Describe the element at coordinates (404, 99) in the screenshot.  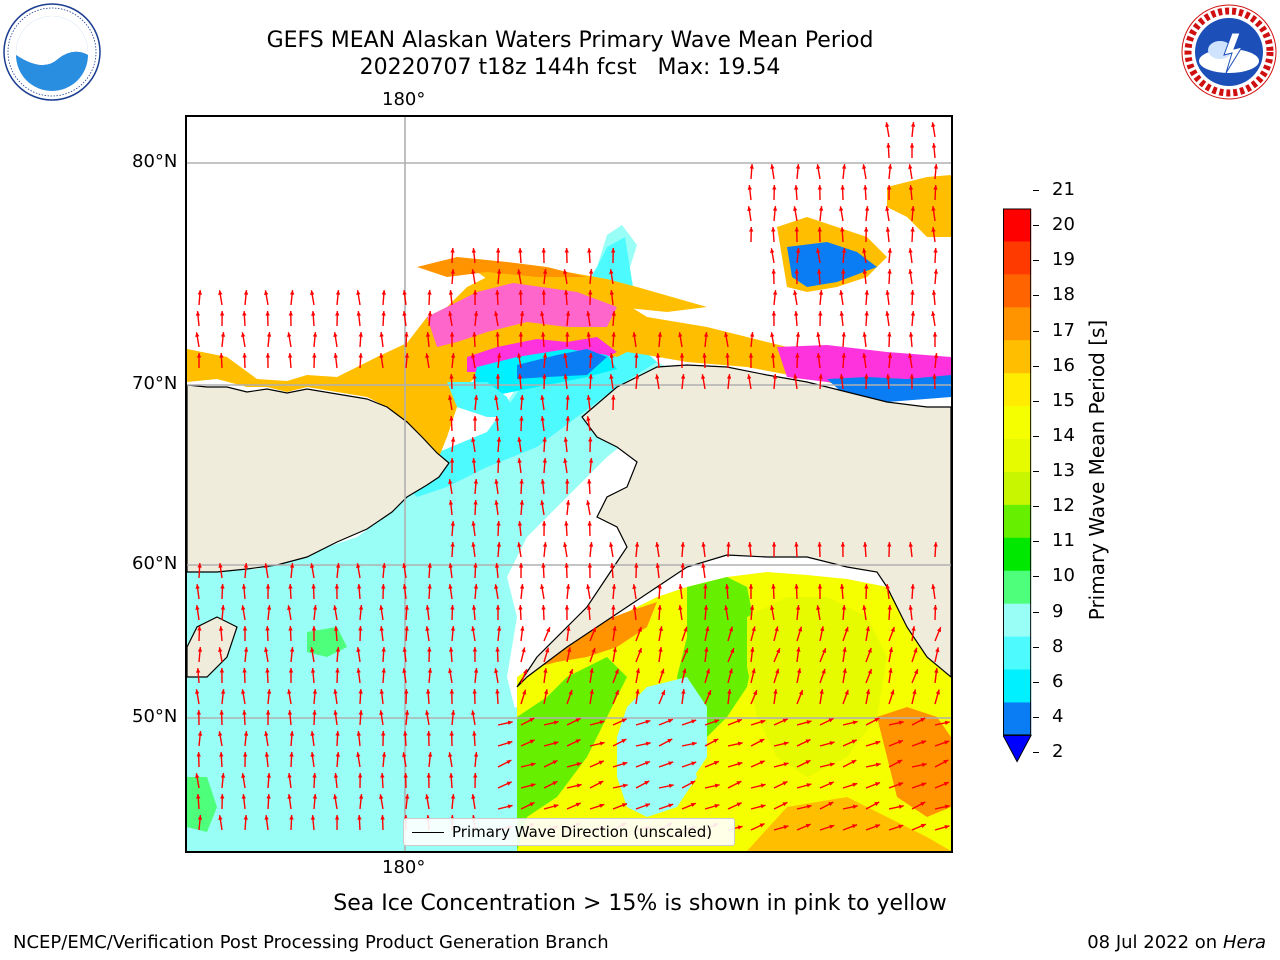
I see `lon-label-top: 180°` at that location.